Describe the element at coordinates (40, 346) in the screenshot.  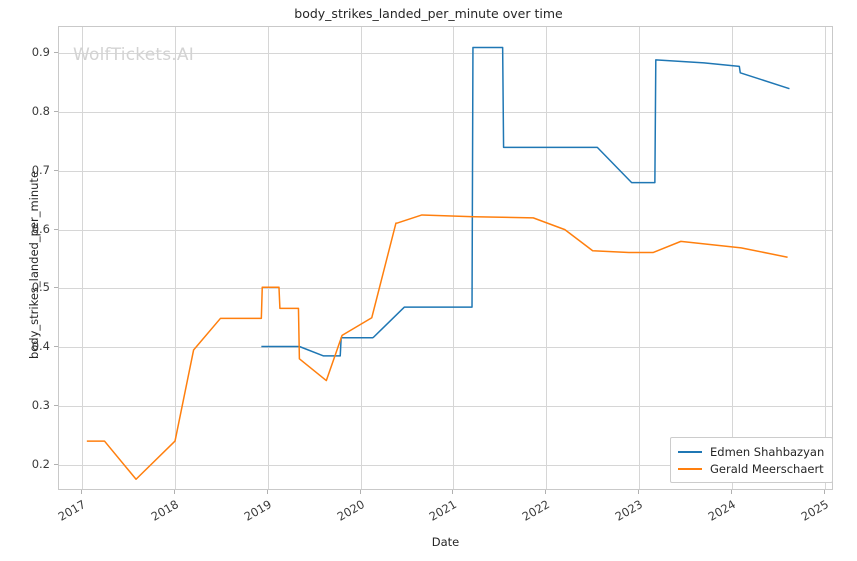
I see `y-axis-tick-label: 0.4` at that location.